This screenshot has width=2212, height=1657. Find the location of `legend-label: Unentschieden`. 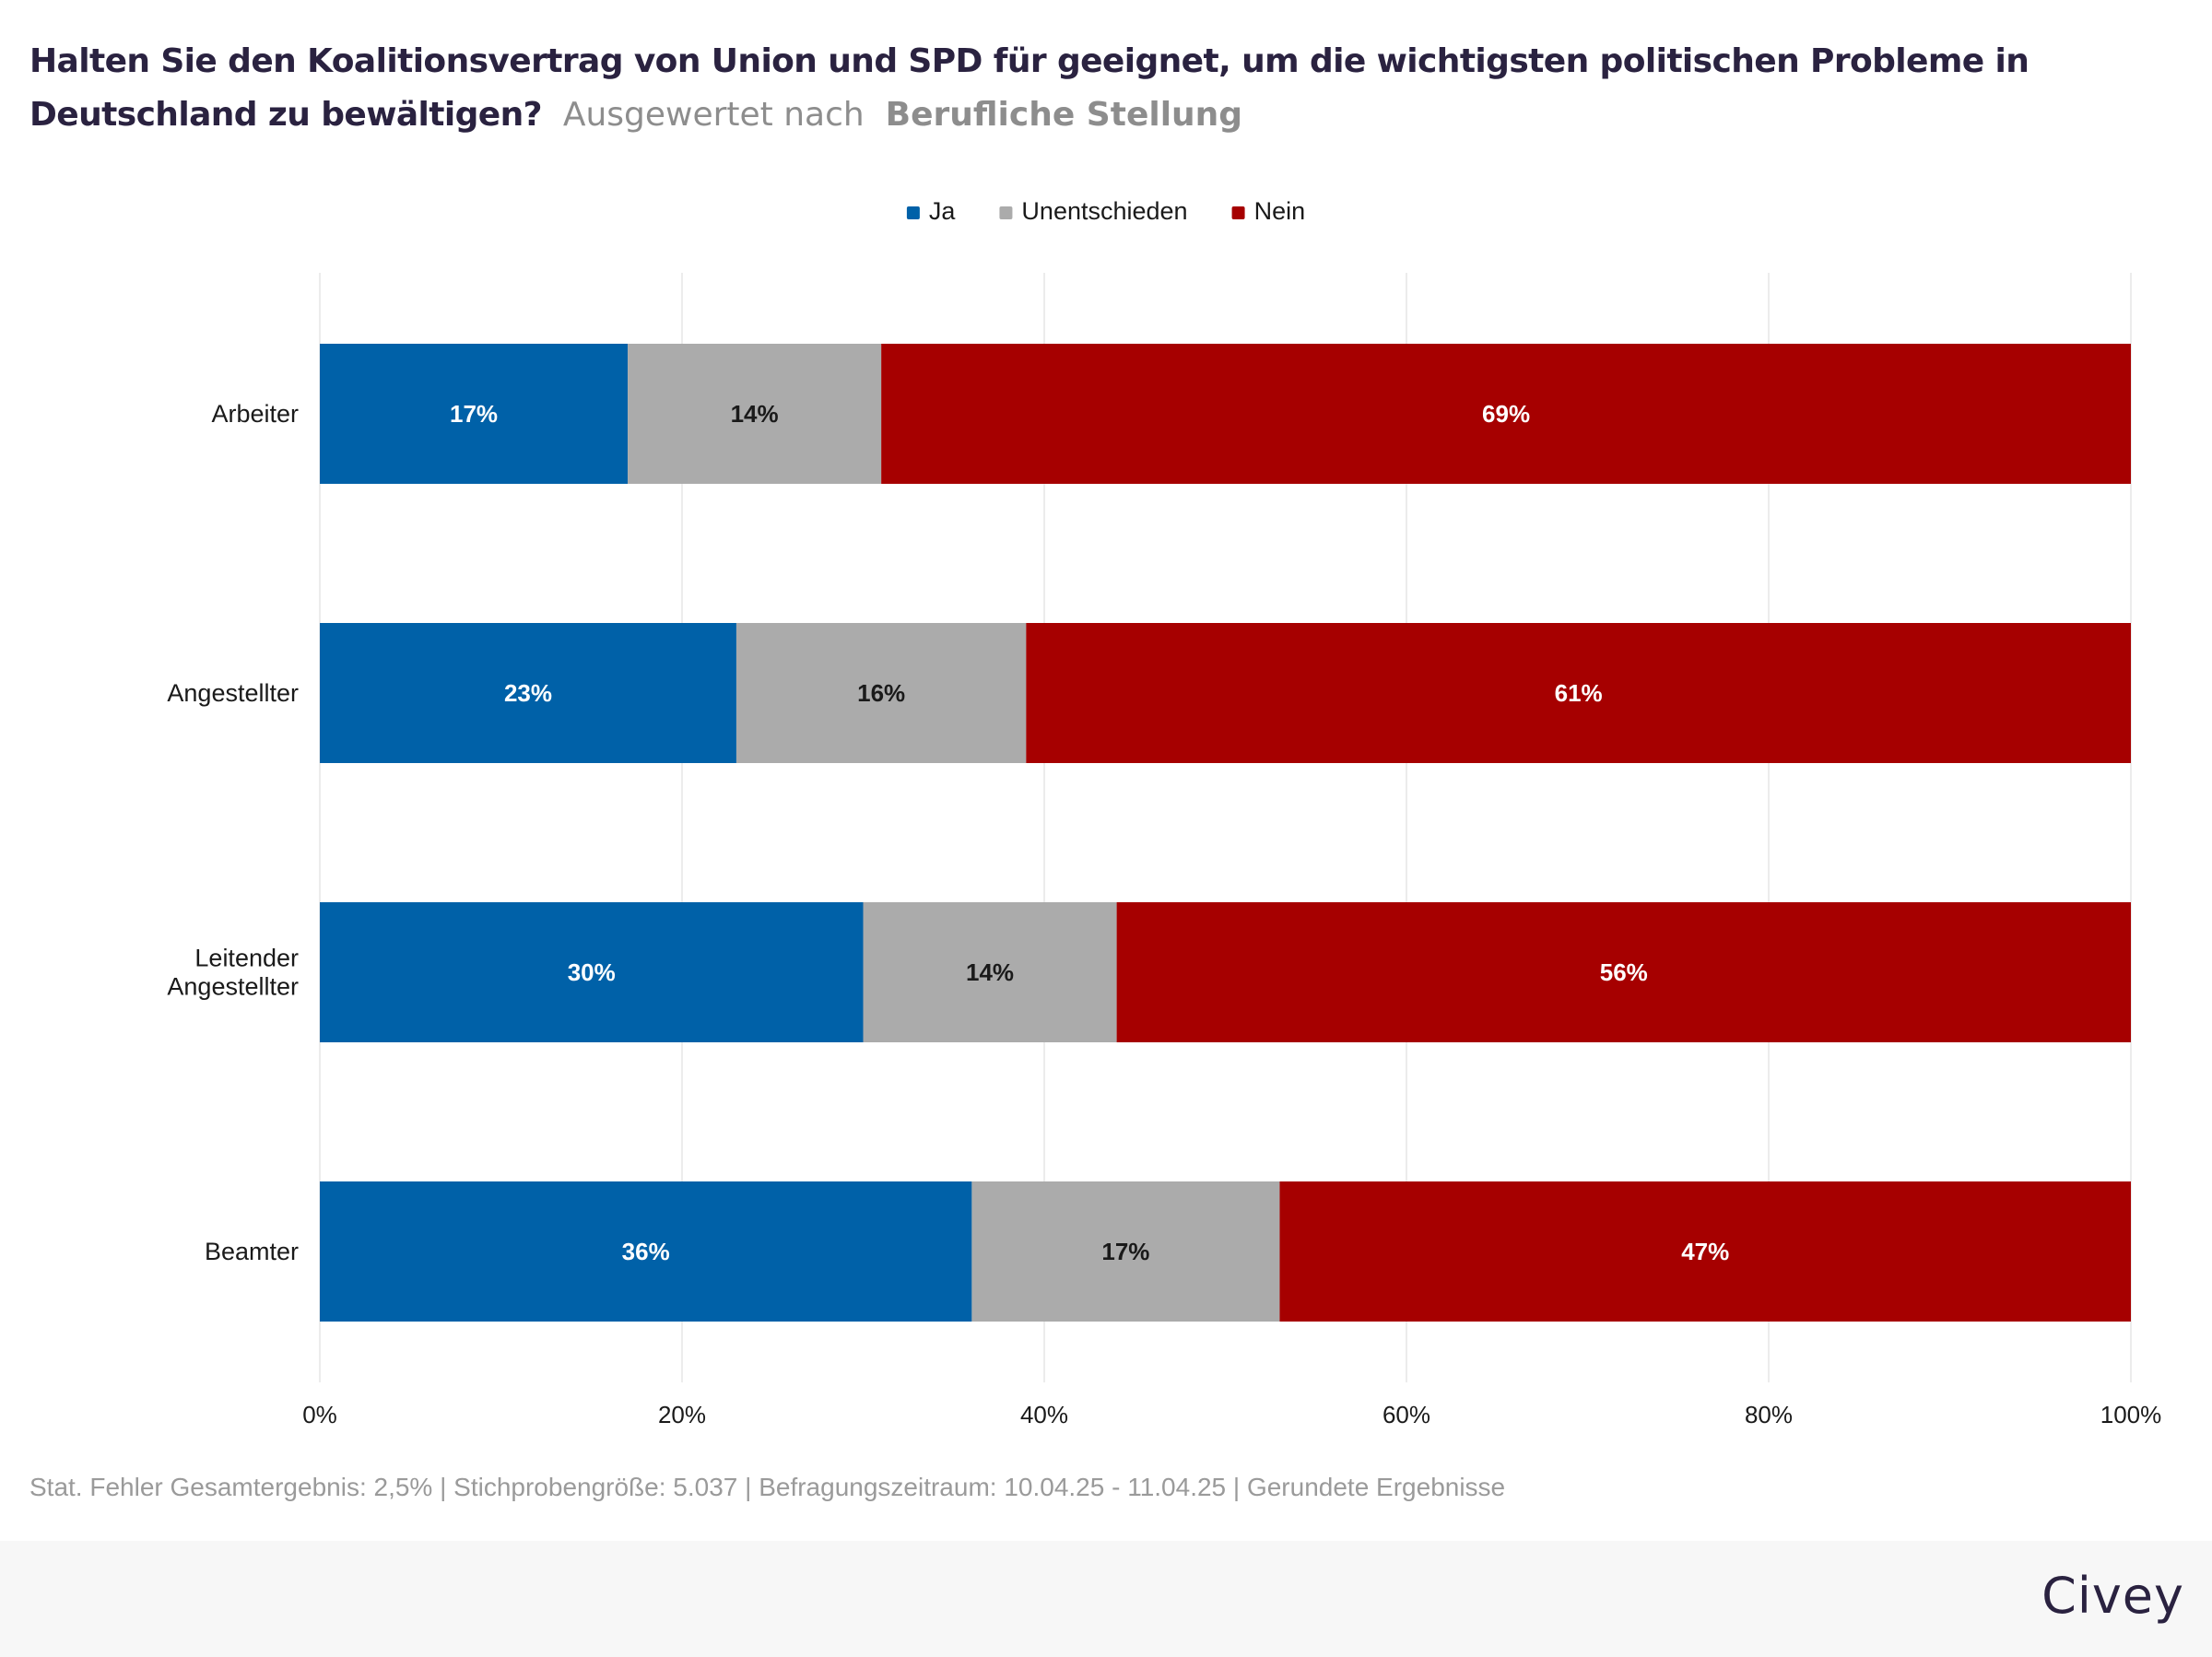

legend-label: Unentschieden is located at coordinates (1104, 211).